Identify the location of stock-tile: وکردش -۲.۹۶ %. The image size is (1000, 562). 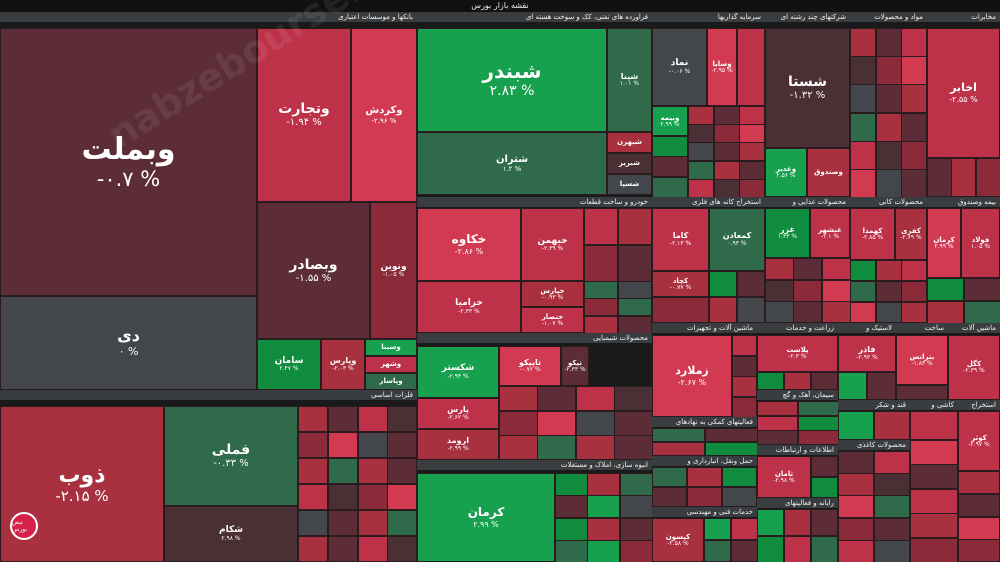
(384, 115).